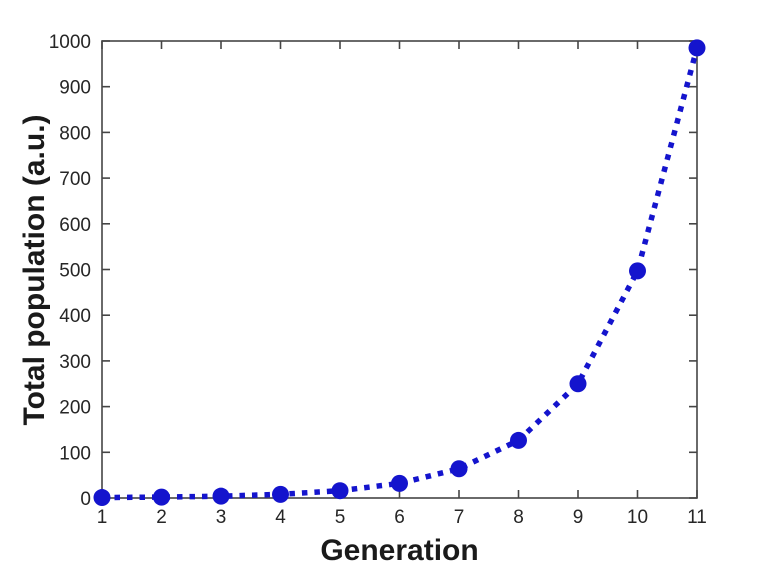 This screenshot has width=770, height=578. Describe the element at coordinates (75, 453) in the screenshot. I see `y-tick-label: 100` at that location.